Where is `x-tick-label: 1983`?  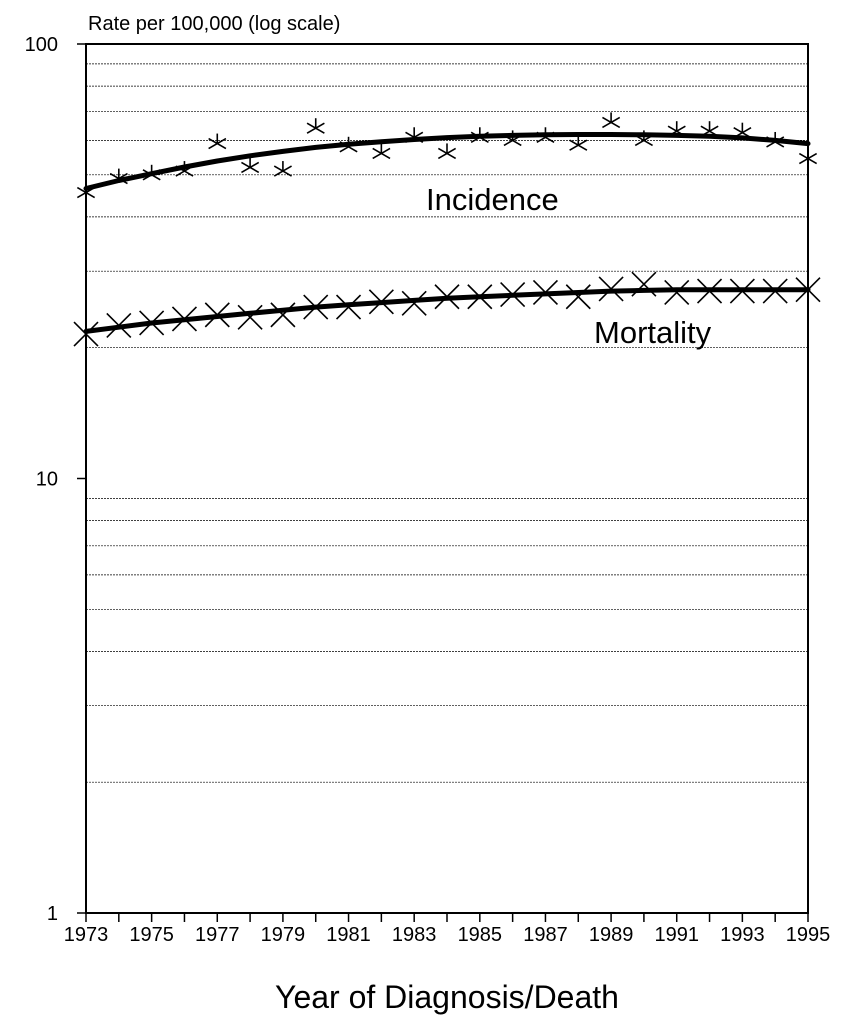
x-tick-label: 1983 is located at coordinates (414, 935).